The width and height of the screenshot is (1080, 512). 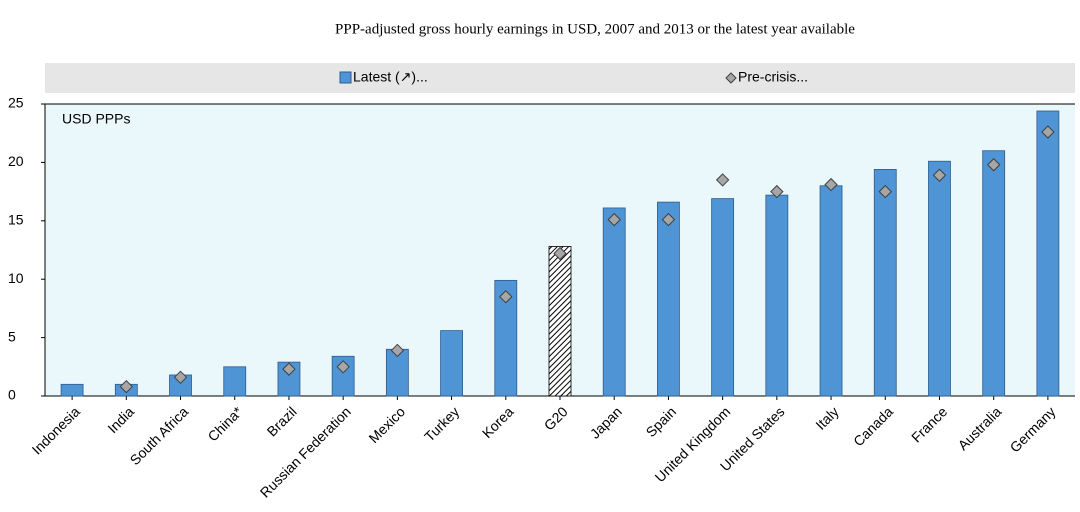 What do you see at coordinates (556, 418) in the screenshot?
I see `x-tick-label: G20` at bounding box center [556, 418].